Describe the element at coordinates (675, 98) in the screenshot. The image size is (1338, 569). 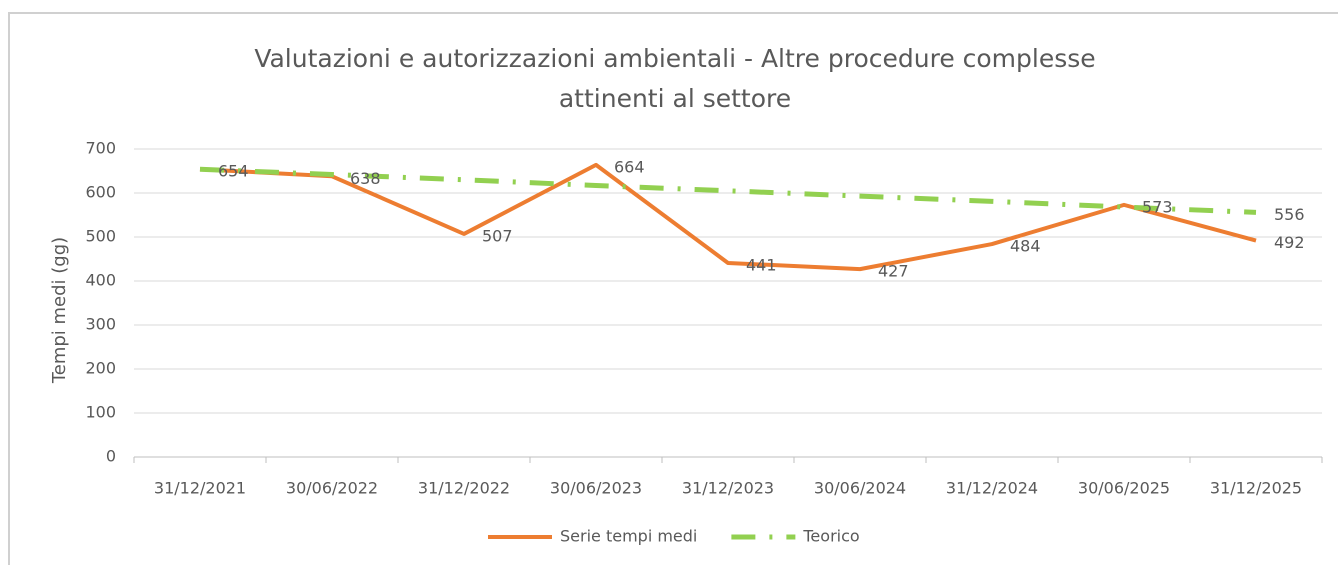
I see `chart-title: attinenti al settore` at that location.